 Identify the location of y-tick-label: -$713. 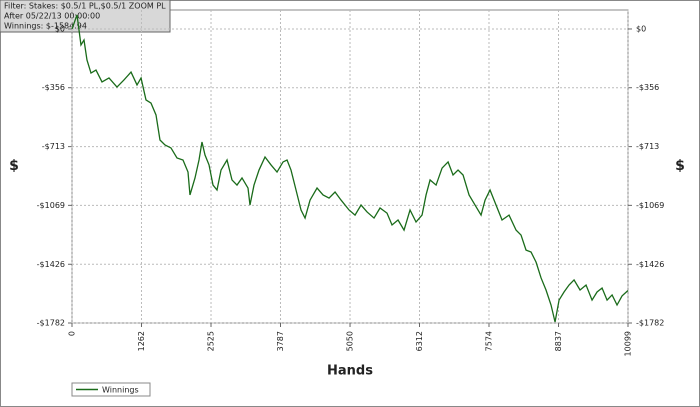
(53, 146).